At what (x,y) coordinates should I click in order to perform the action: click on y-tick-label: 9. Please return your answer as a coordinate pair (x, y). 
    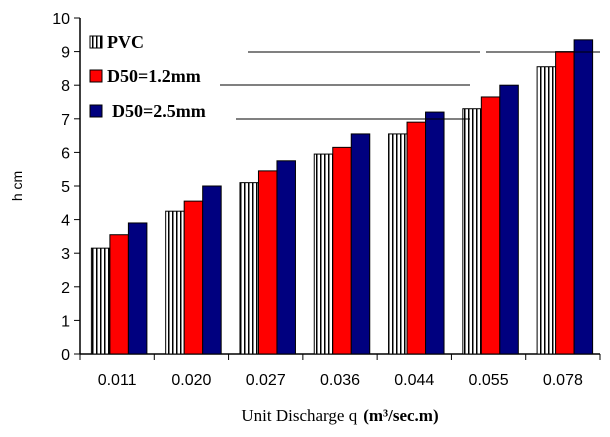
    Looking at the image, I should click on (65, 53).